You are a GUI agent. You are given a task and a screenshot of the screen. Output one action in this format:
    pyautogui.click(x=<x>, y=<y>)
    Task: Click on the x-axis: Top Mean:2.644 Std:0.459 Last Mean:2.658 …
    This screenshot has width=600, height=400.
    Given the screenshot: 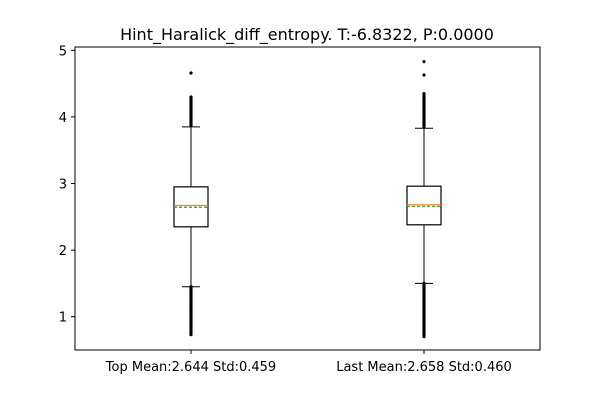 What is the action you would take?
    pyautogui.click(x=308, y=362)
    